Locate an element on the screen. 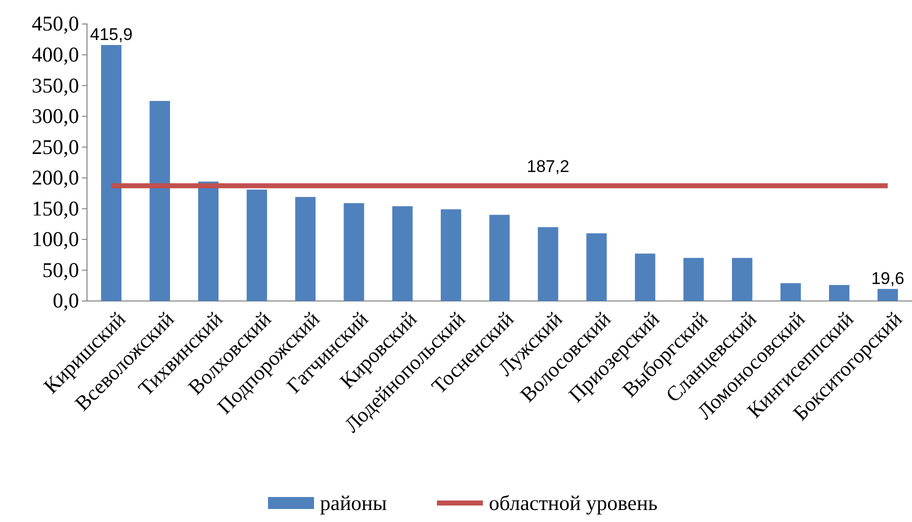 Image resolution: width=912 pixels, height=522 pixels. y-tick-label: 50,0 is located at coordinates (60, 270).